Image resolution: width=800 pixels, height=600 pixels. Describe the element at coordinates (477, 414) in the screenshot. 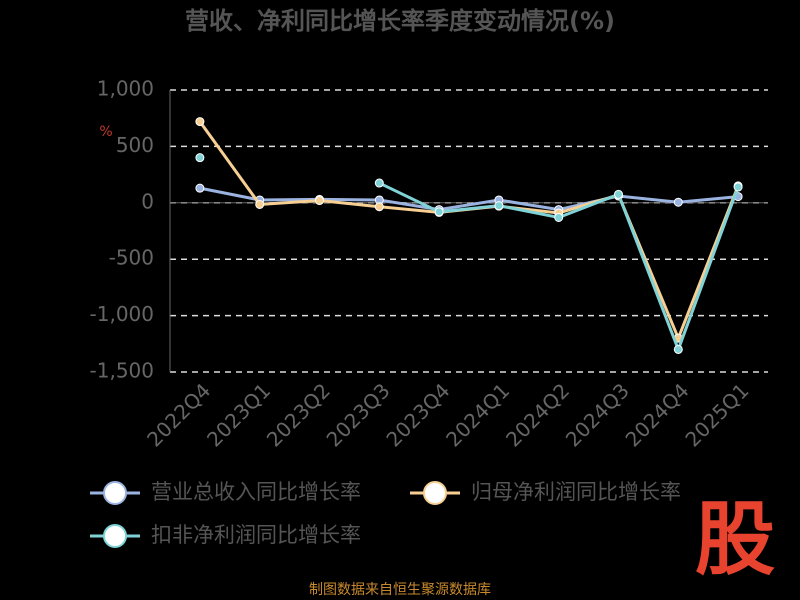

I see `x-tick-label: 2024Q1` at that location.